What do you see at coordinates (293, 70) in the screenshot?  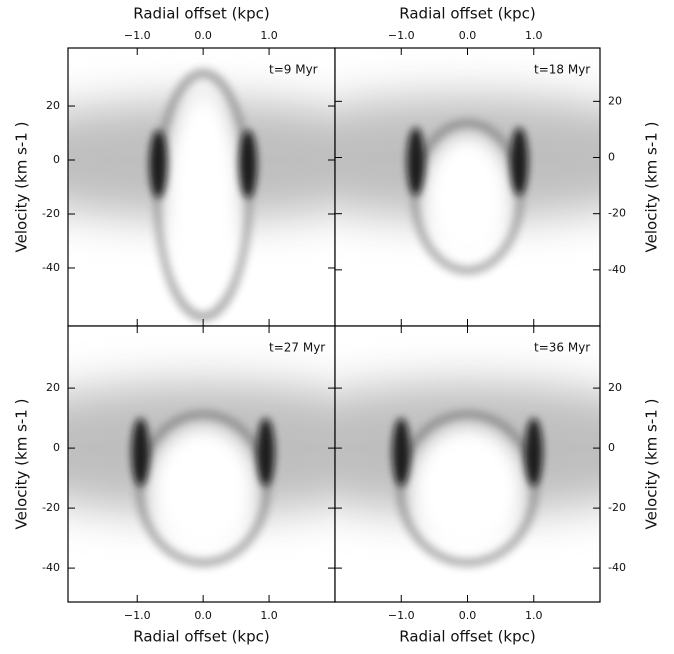 I see `panel-title: t=9 Myr` at bounding box center [293, 70].